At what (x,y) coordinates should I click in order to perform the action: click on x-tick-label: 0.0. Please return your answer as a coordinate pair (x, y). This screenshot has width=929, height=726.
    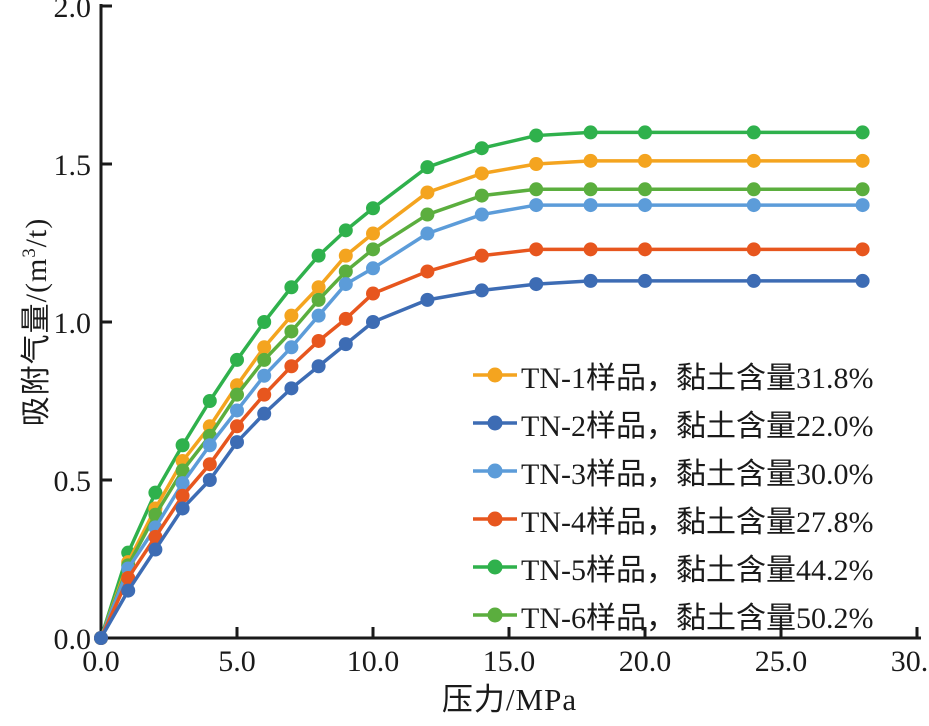
    Looking at the image, I should click on (101, 661).